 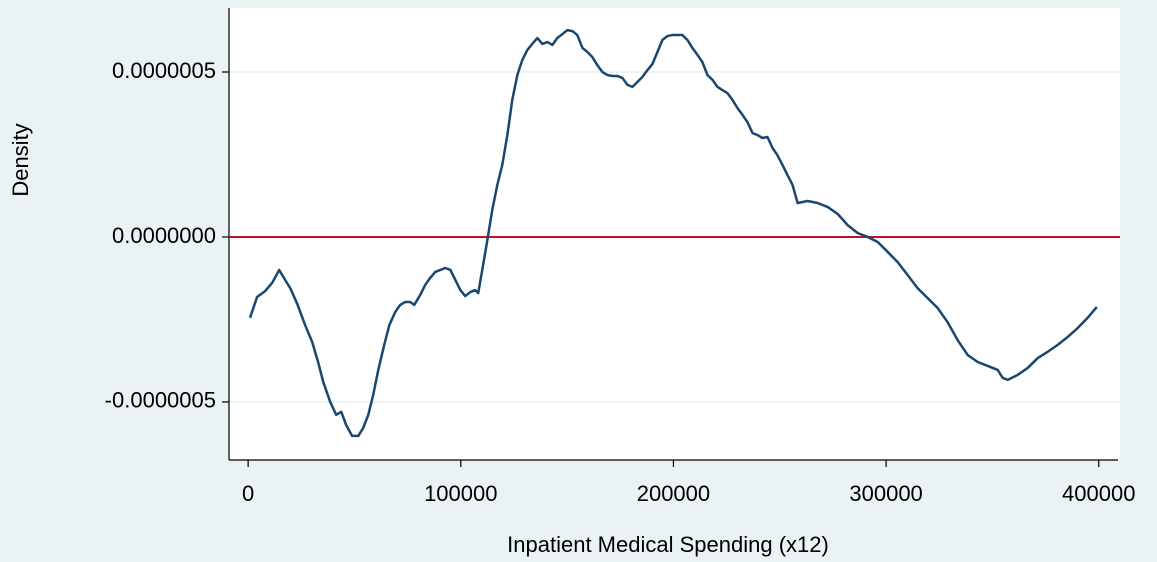 What do you see at coordinates (248, 493) in the screenshot?
I see `x-tick-label: 0` at bounding box center [248, 493].